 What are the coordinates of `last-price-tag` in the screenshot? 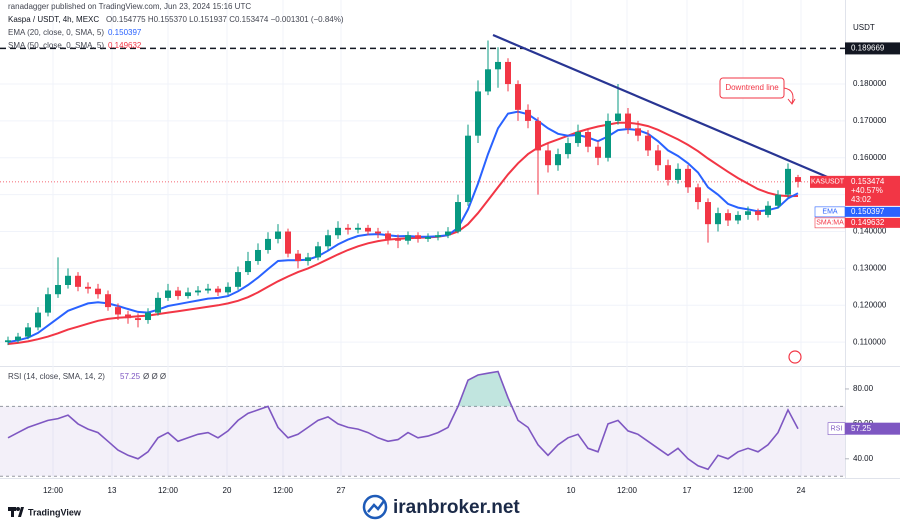 It's located at (872, 190).